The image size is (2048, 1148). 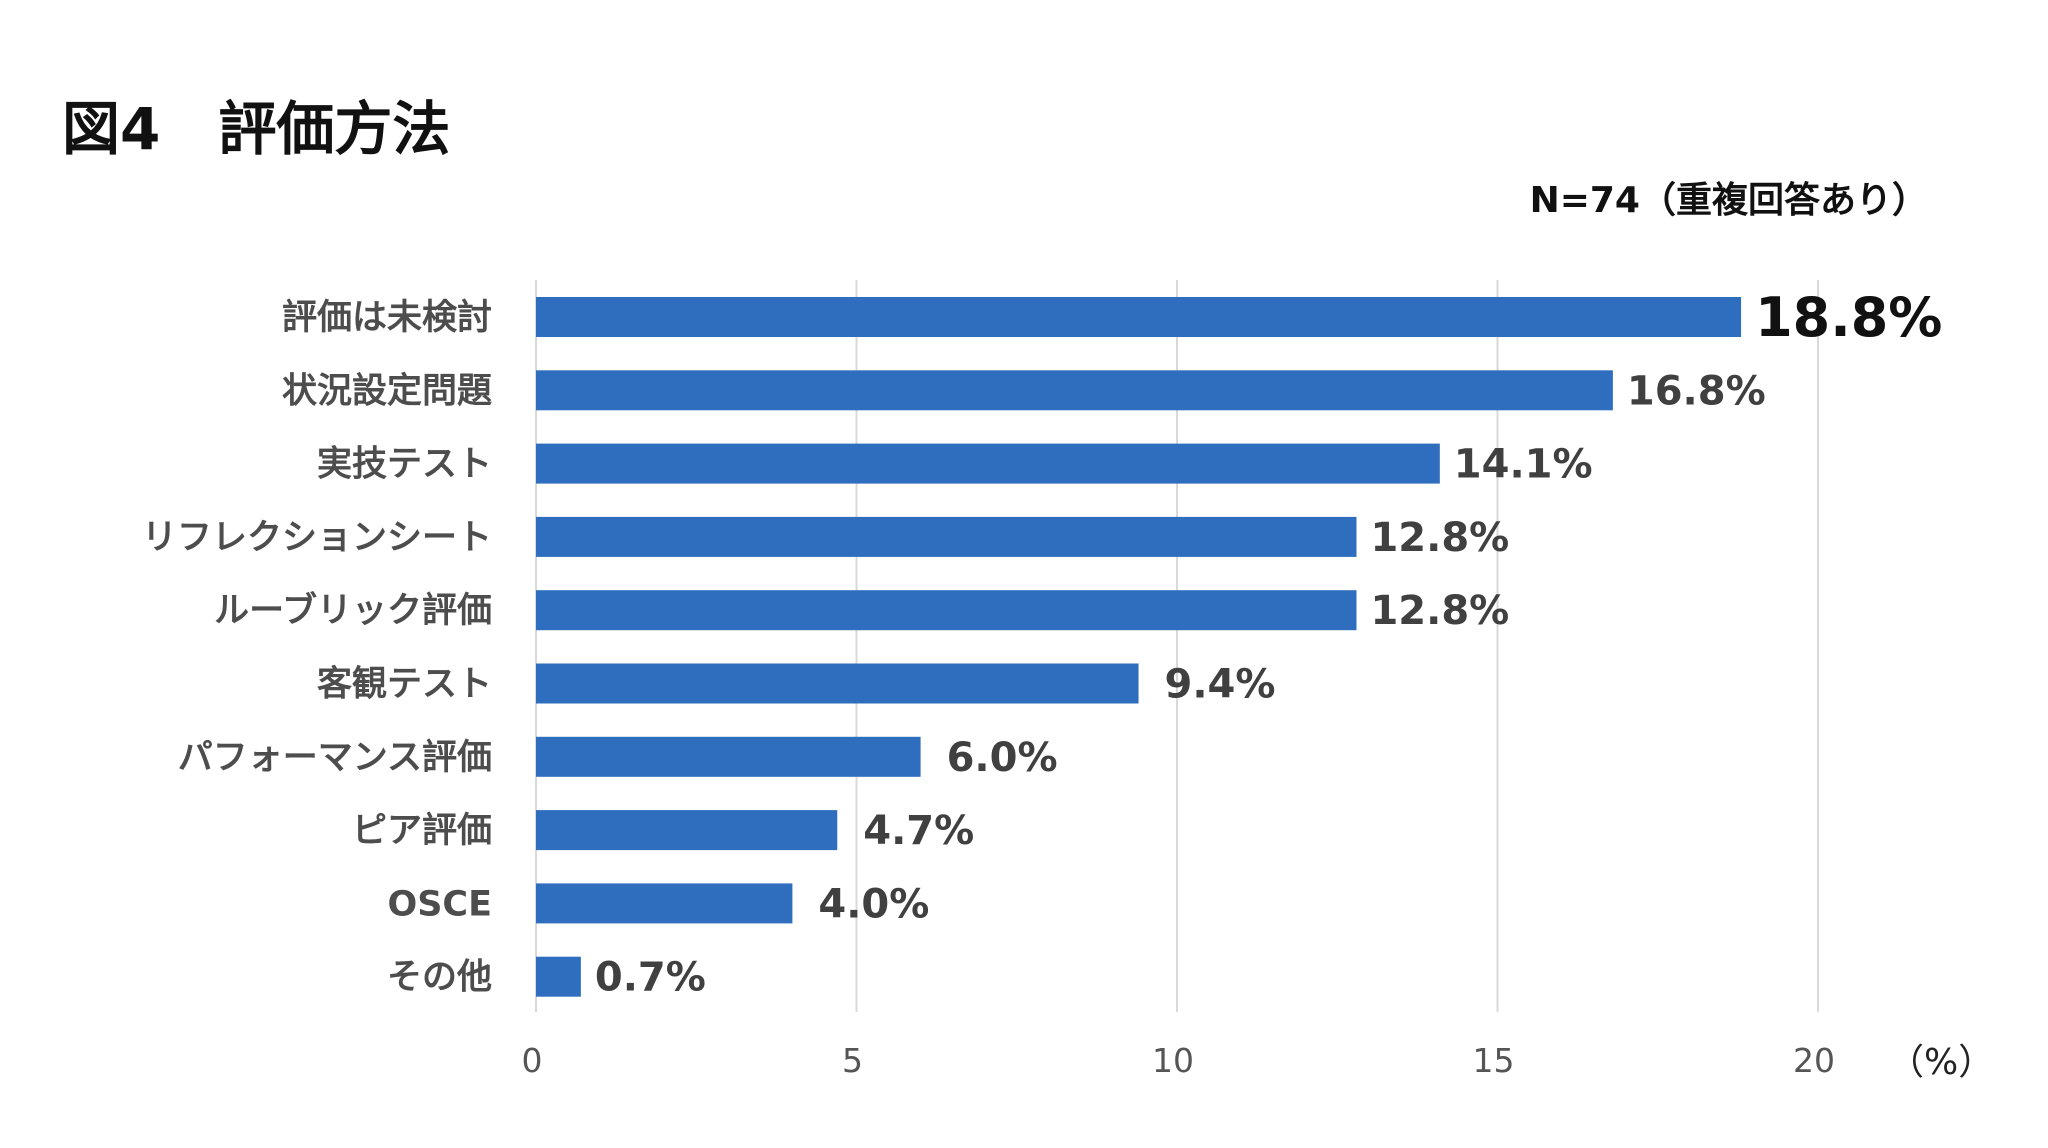 What do you see at coordinates (1002, 758) in the screenshot?
I see `value-label: 6.0%` at bounding box center [1002, 758].